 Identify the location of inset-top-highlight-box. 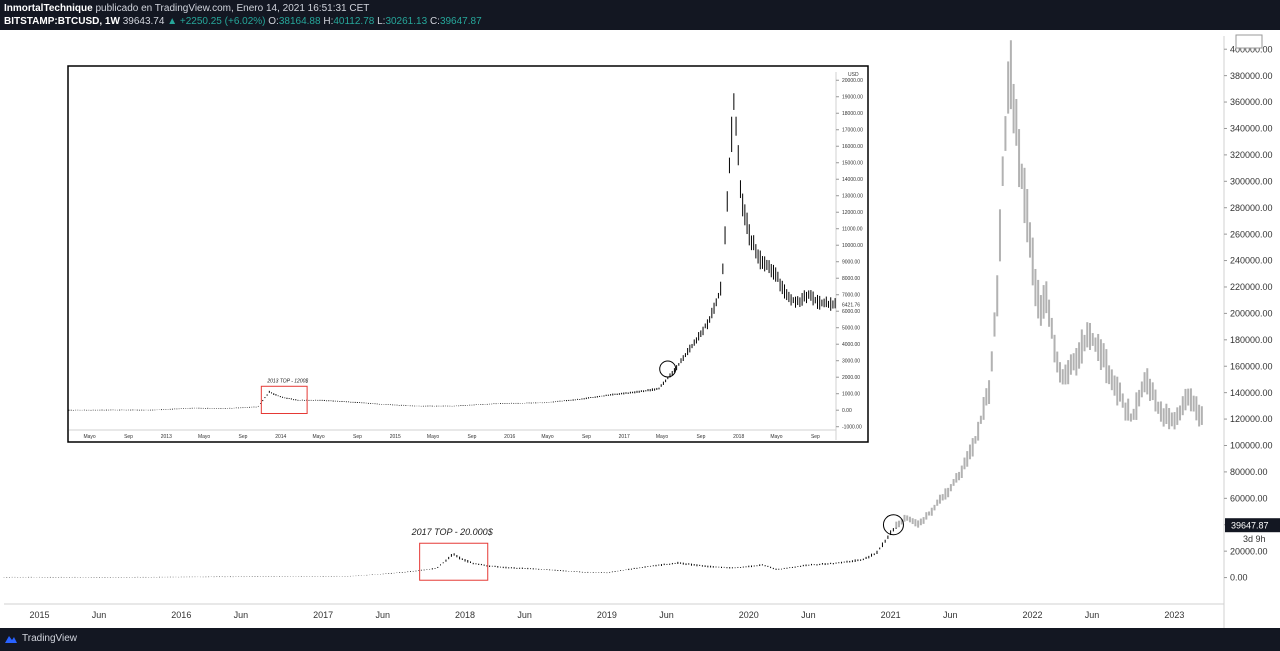
(284, 400).